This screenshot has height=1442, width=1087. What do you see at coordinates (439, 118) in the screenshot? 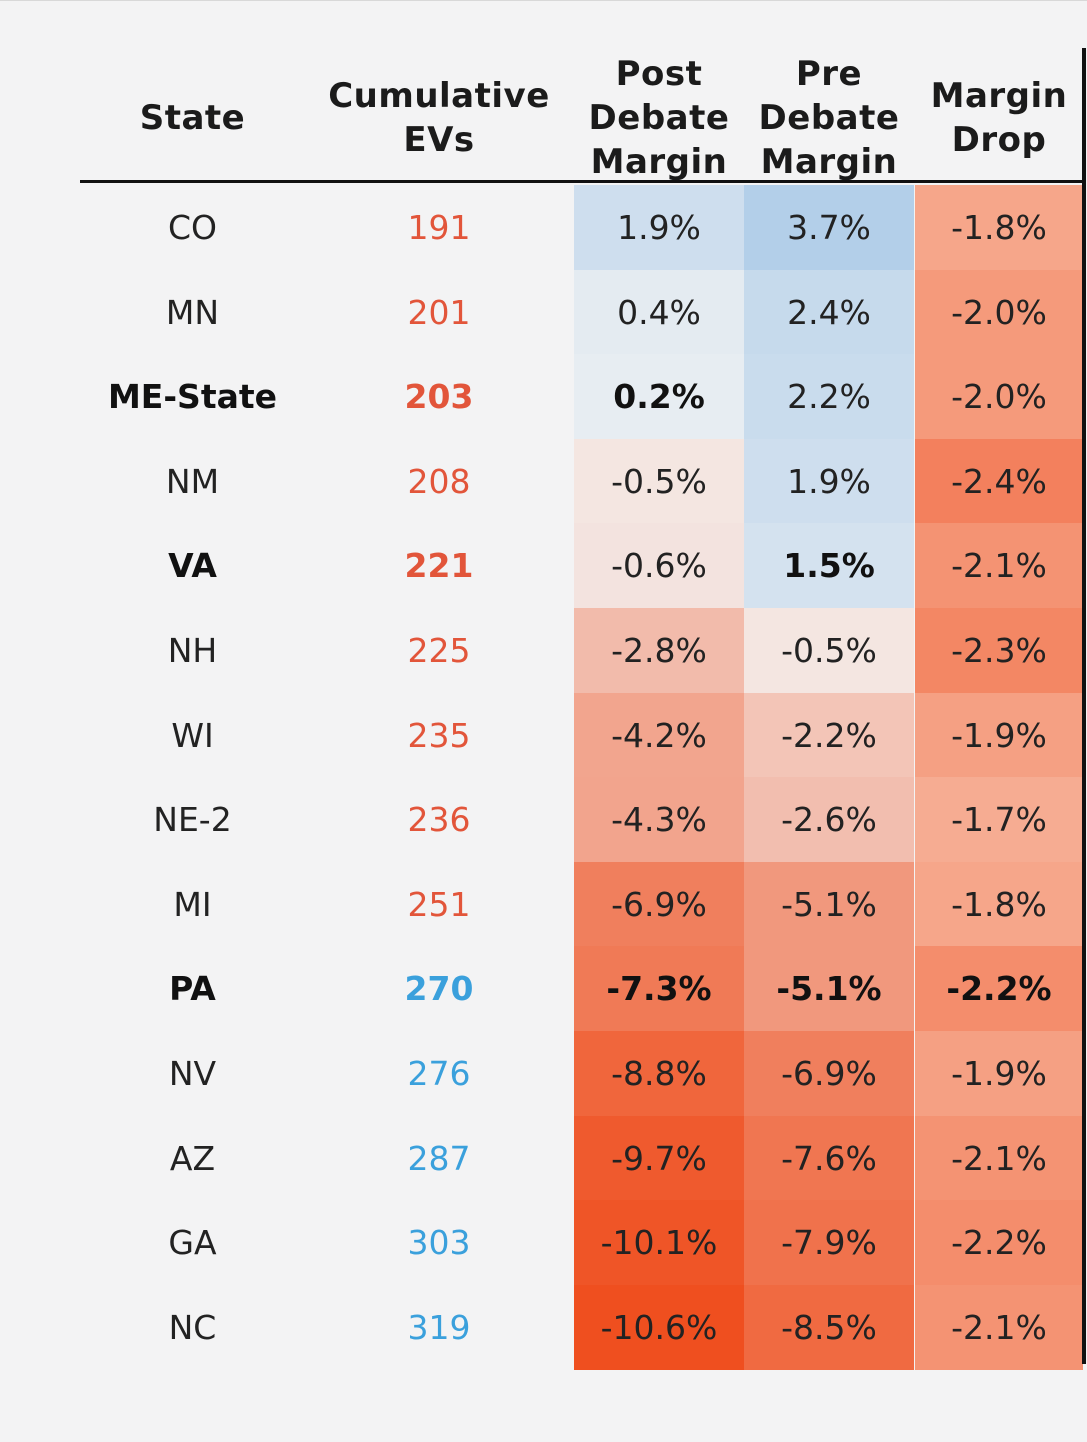
I see `header-ev: Cumulative EVs` at bounding box center [439, 118].